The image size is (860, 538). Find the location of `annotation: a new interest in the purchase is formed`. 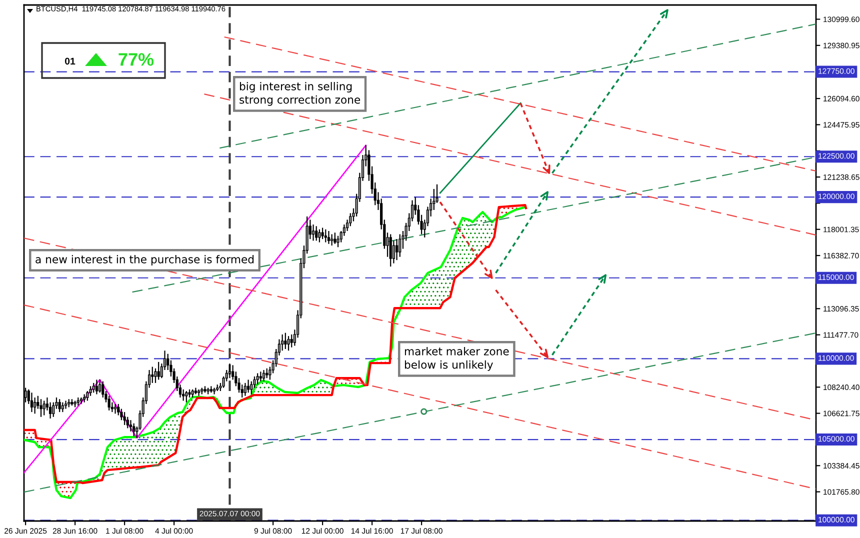

annotation: a new interest in the purchase is formed is located at coordinates (145, 260).